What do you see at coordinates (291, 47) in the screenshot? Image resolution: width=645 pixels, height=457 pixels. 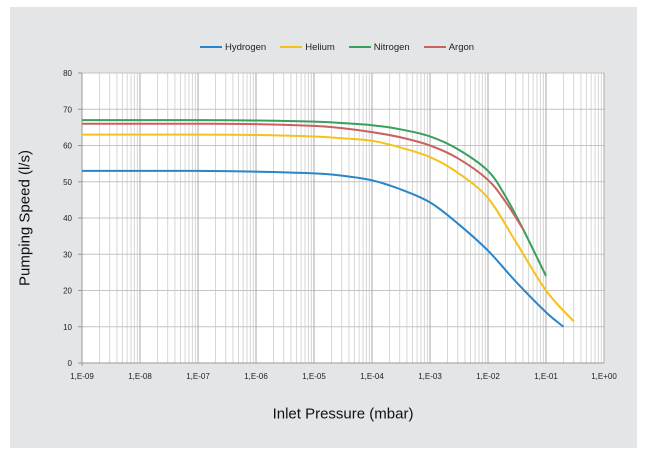 I see `legend-swatch-helium` at bounding box center [291, 47].